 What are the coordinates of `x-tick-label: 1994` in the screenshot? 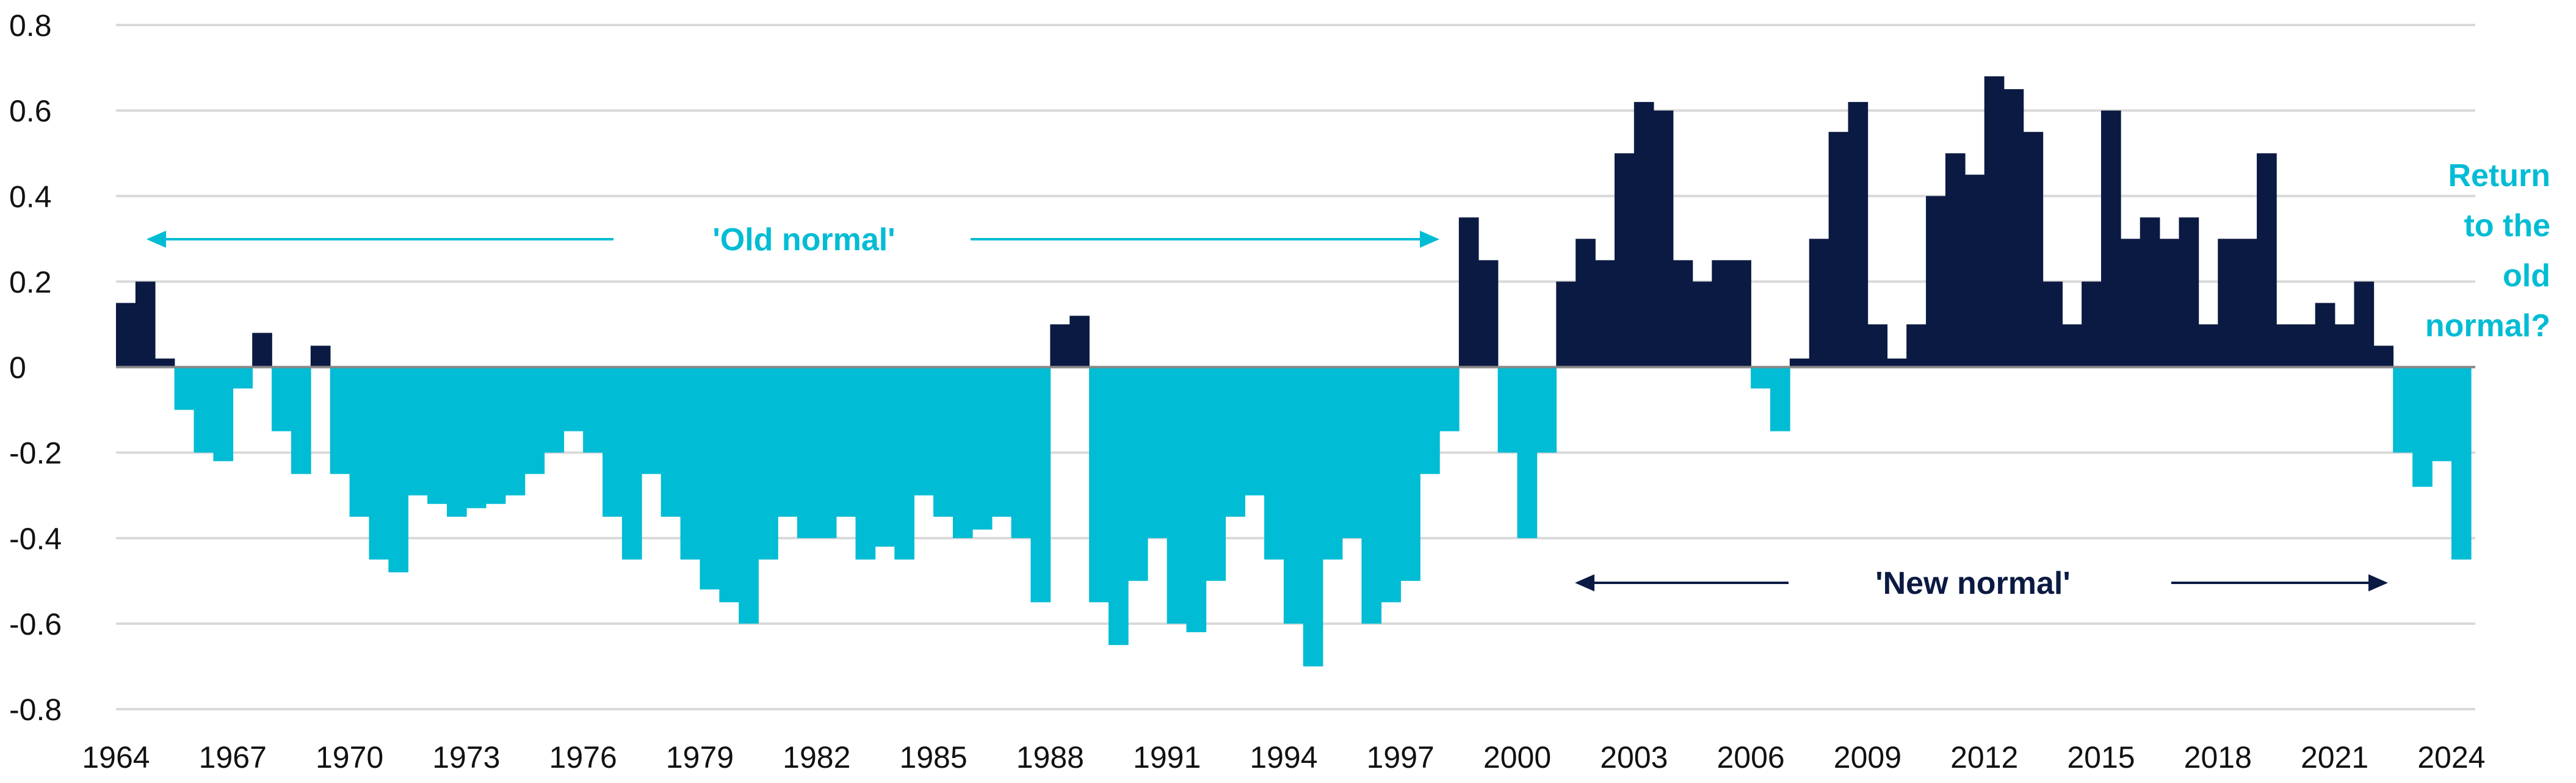 It's located at (1283, 757).